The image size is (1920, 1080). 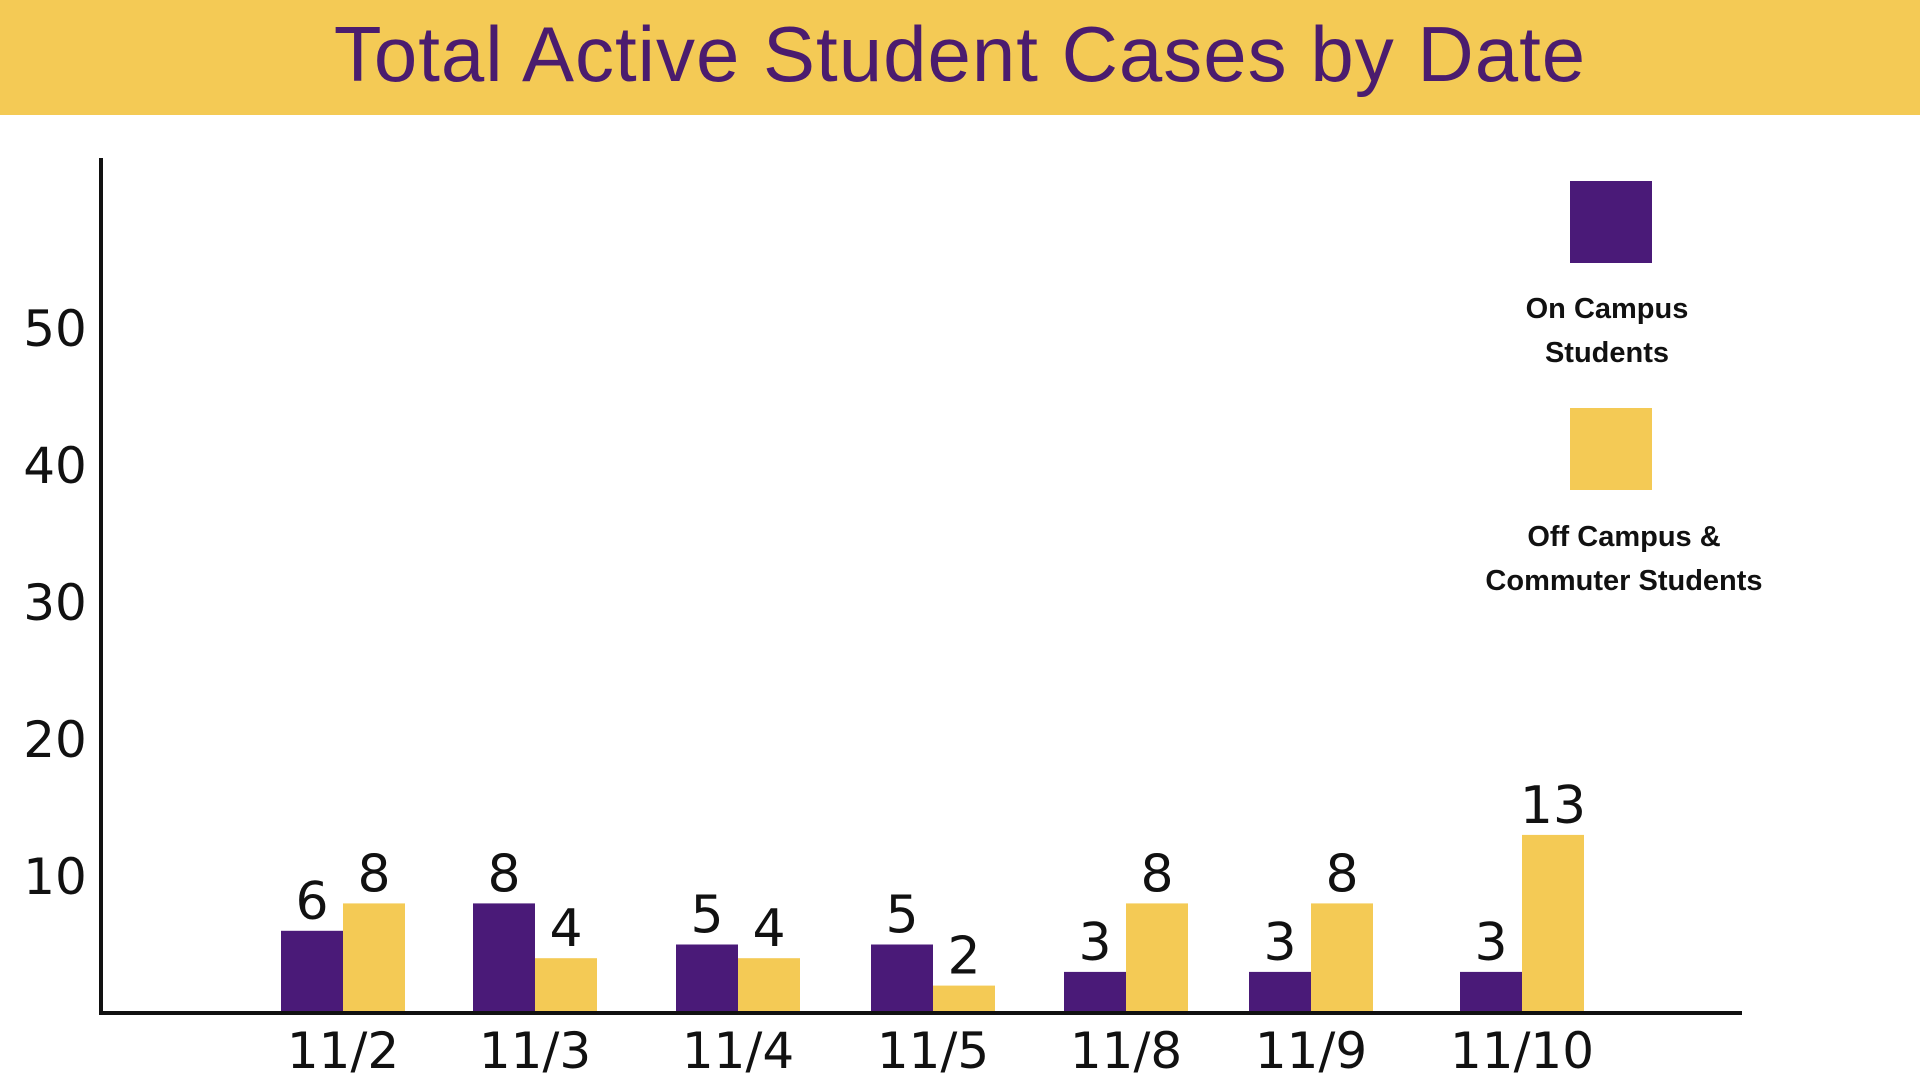 What do you see at coordinates (933, 1051) in the screenshot?
I see `x-tick-label: 11/5` at bounding box center [933, 1051].